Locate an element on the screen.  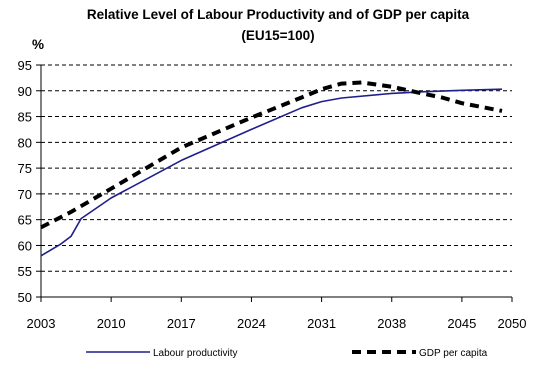
legend-label: Labour productivity is located at coordinates (195, 353).